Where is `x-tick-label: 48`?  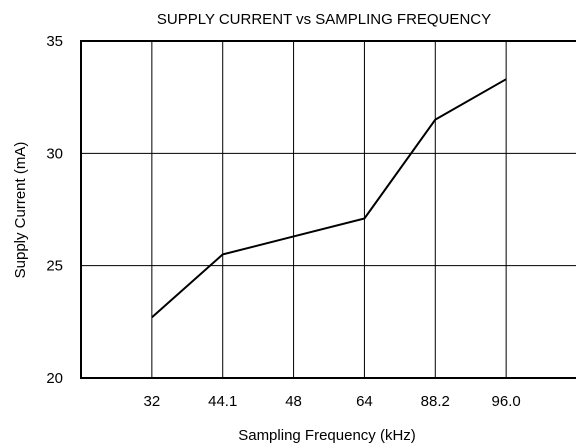
x-tick-label: 48 is located at coordinates (293, 401).